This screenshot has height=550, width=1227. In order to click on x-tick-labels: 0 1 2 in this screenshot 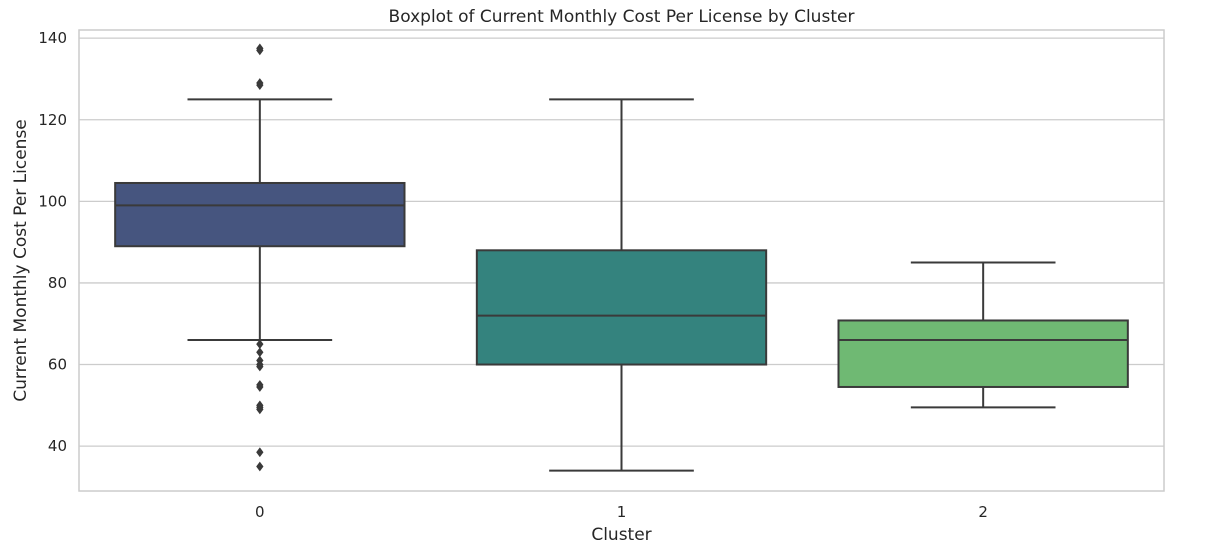, I will do `click(621, 512)`.